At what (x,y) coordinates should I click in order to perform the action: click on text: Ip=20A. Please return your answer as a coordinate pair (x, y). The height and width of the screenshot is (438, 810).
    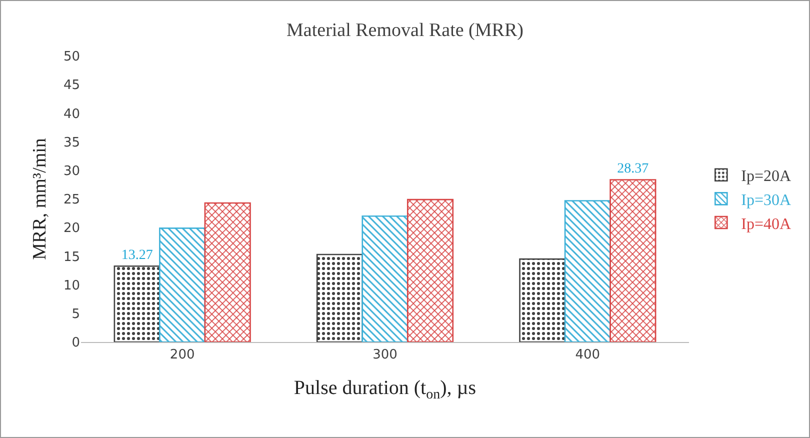
    Looking at the image, I should click on (766, 177).